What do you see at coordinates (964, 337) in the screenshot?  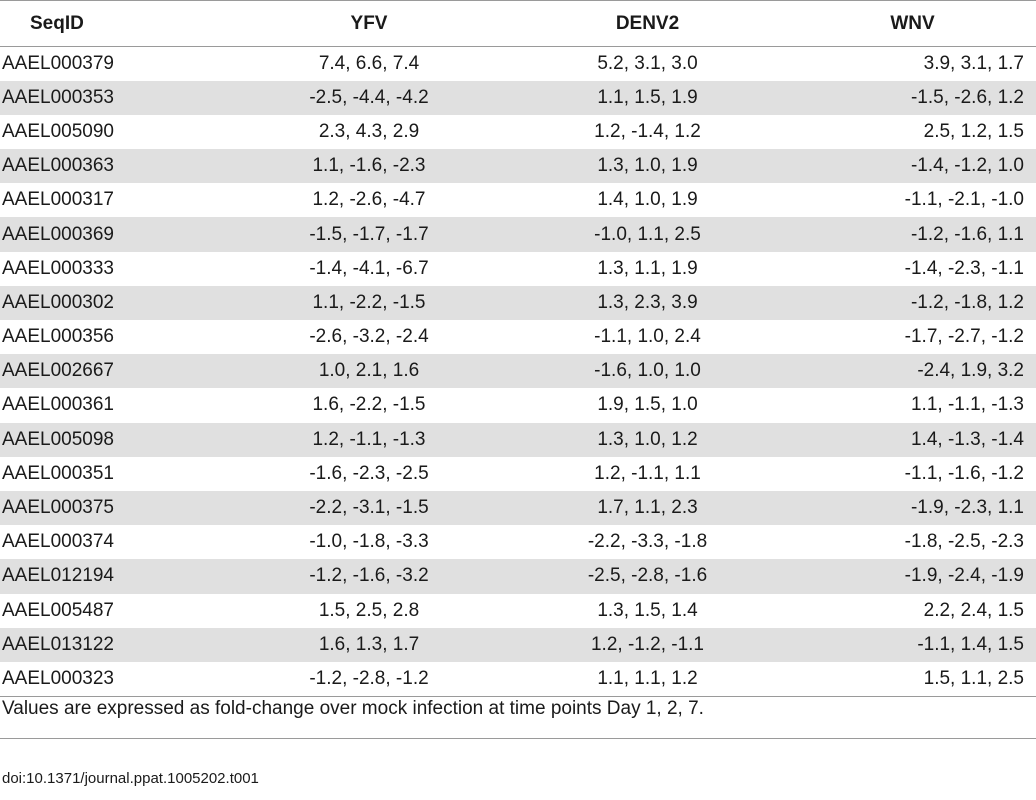 I see `cell-wnv: -1.7, -2.7, -1.2` at bounding box center [964, 337].